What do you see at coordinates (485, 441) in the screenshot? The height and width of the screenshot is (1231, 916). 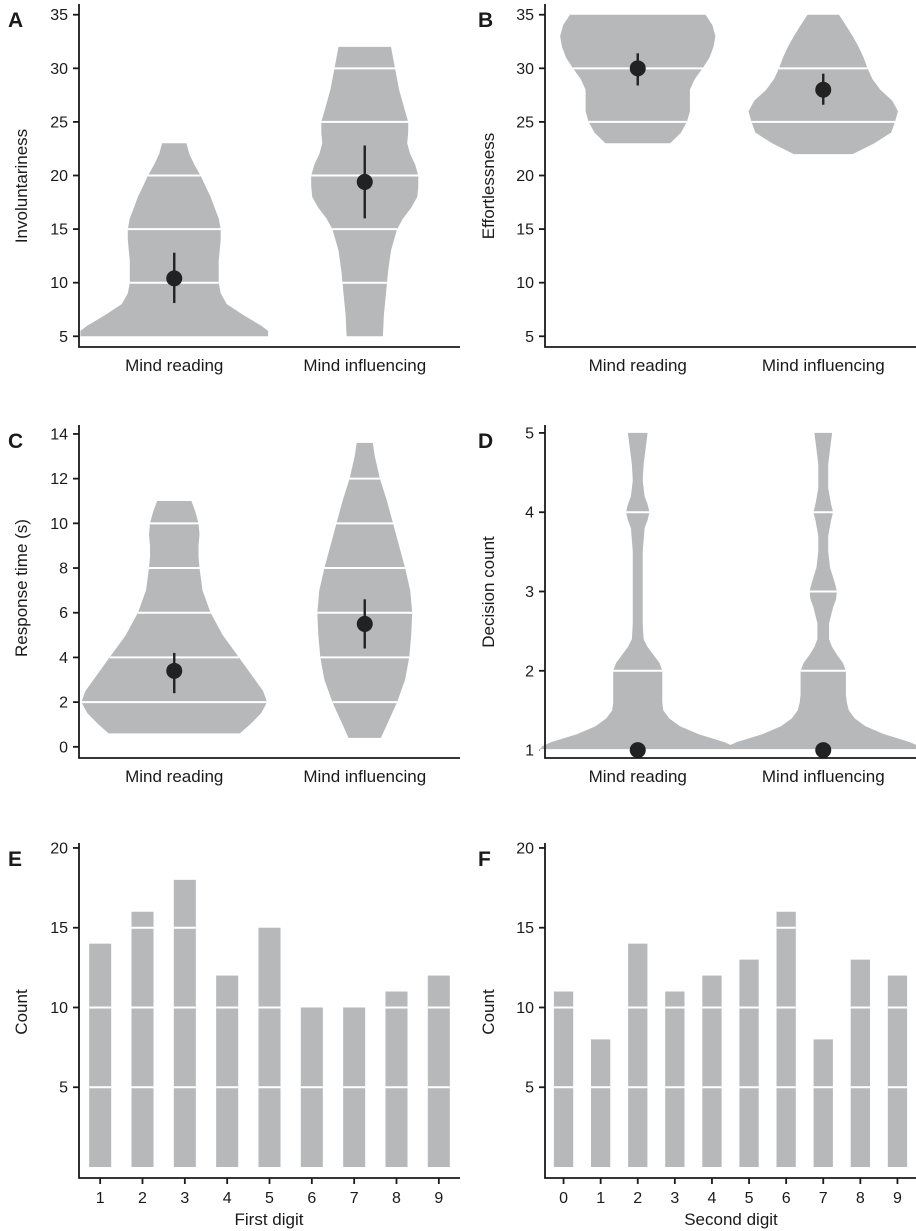 I see `panel-label: D` at bounding box center [485, 441].